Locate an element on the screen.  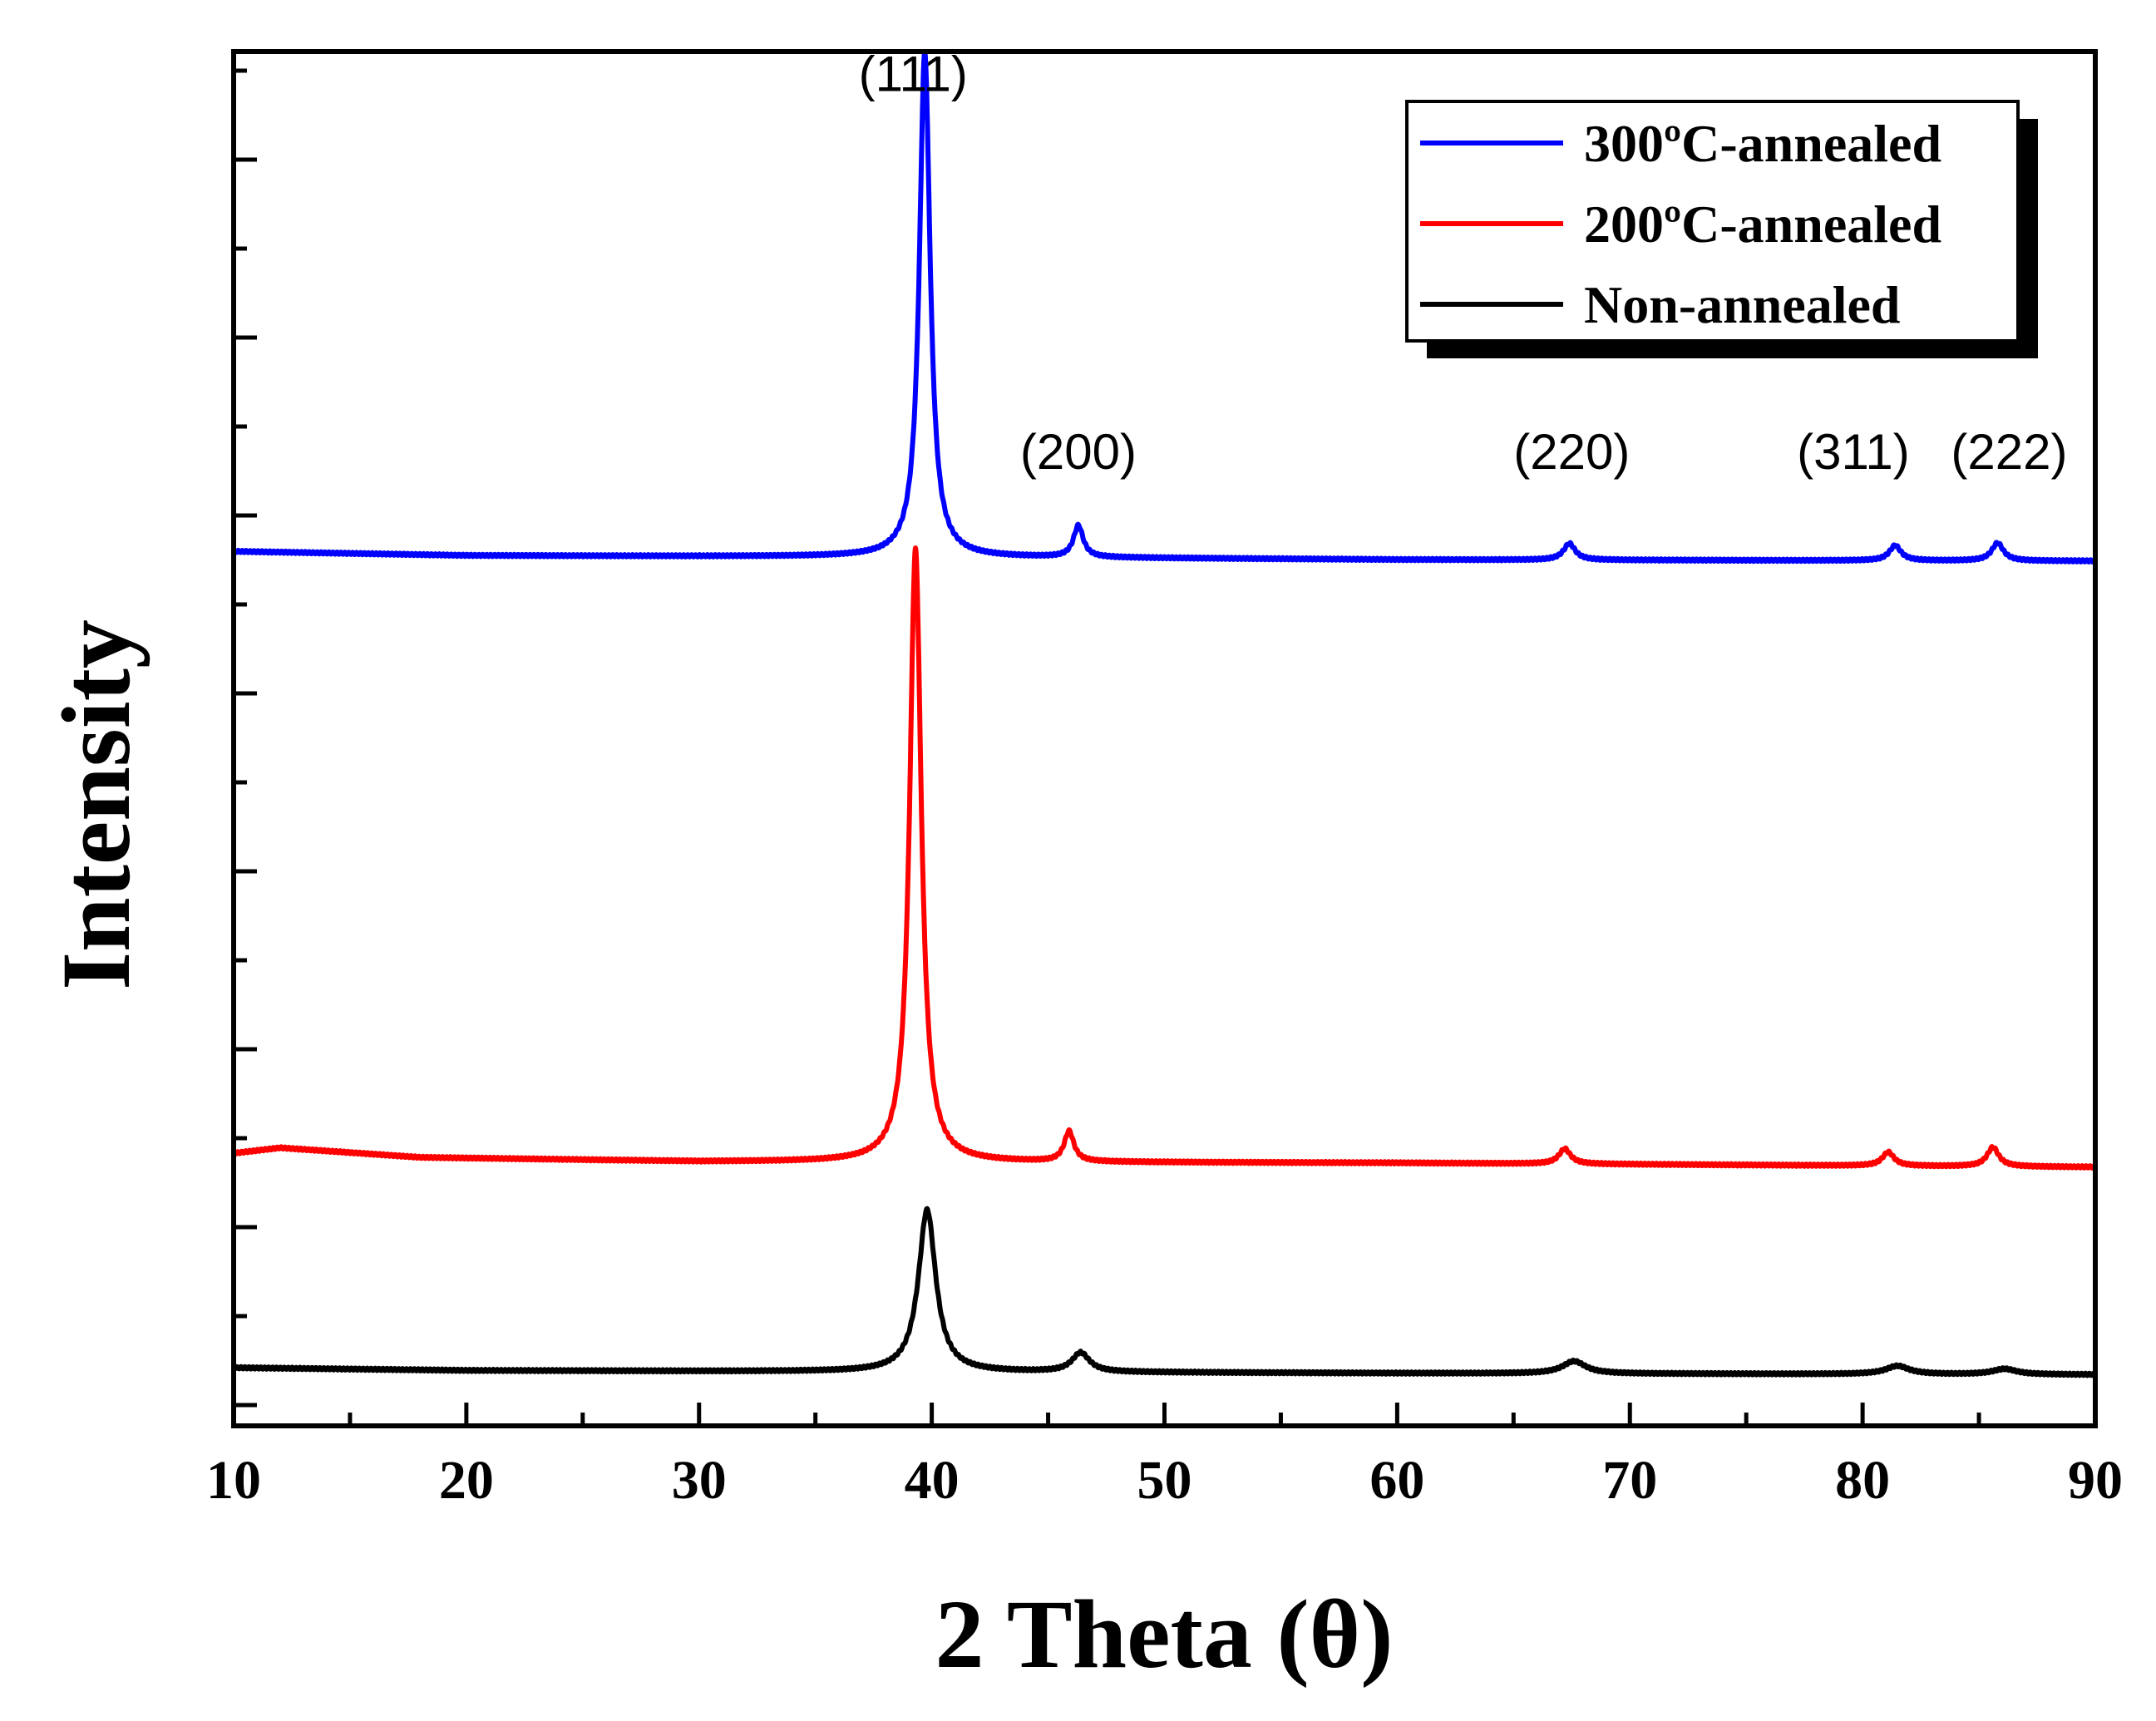
peak-label-layer: (111) (200) (220) (311) (222) is located at coordinates (1463, 263).